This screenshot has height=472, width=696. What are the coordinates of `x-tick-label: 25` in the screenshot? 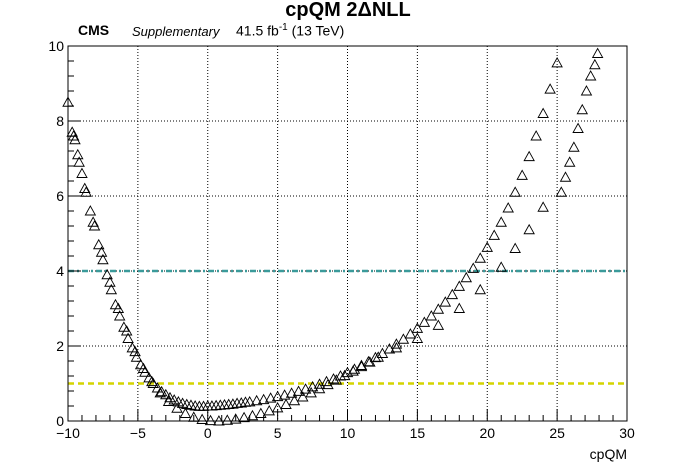 It's located at (557, 433).